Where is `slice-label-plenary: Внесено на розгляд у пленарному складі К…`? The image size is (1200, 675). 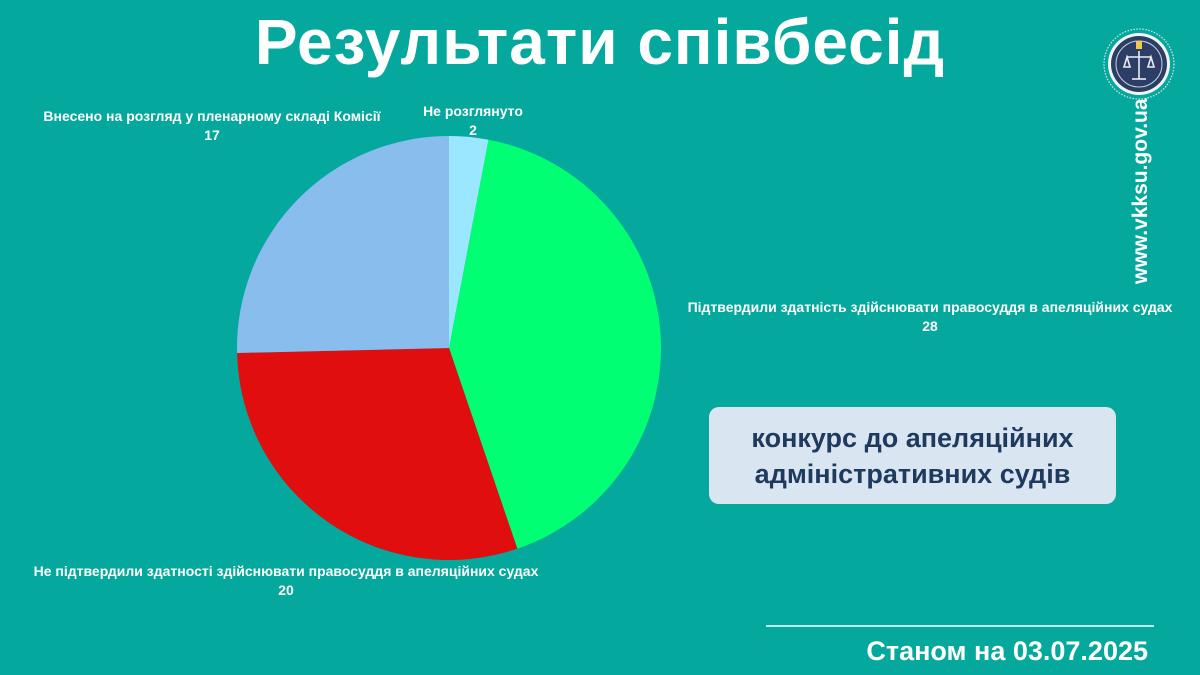 slice-label-plenary: Внесено на розгляд у пленарному складі К… is located at coordinates (212, 126).